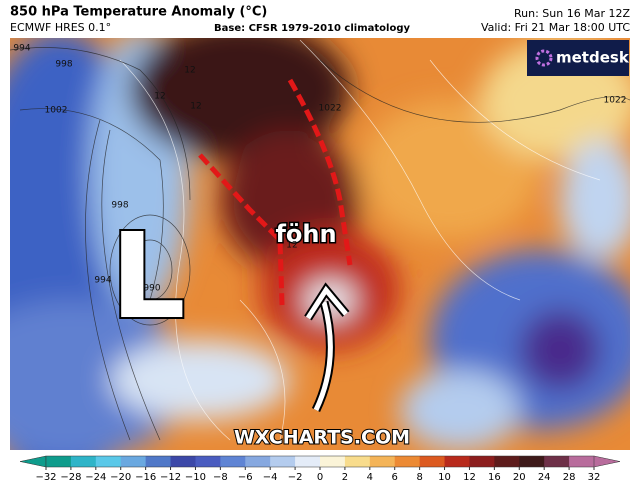 The height and width of the screenshot is (494, 640). Describe the element at coordinates (593, 58) in the screenshot. I see `logo: metdesk` at that location.